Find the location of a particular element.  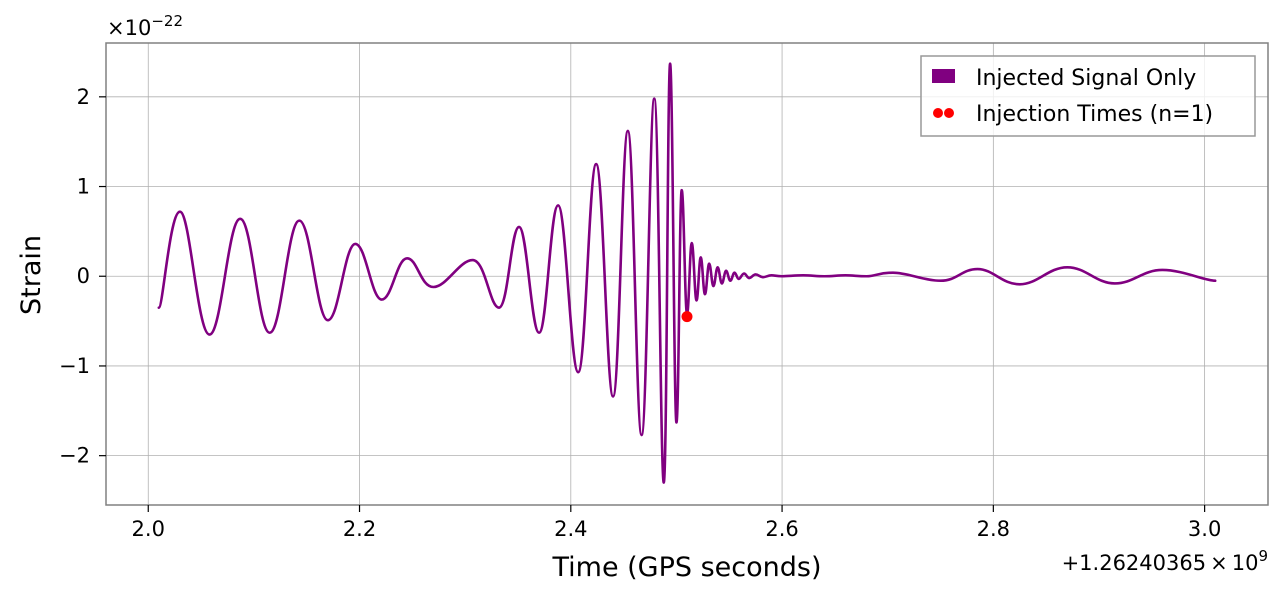

x-offset-times: × is located at coordinates (1219, 563).